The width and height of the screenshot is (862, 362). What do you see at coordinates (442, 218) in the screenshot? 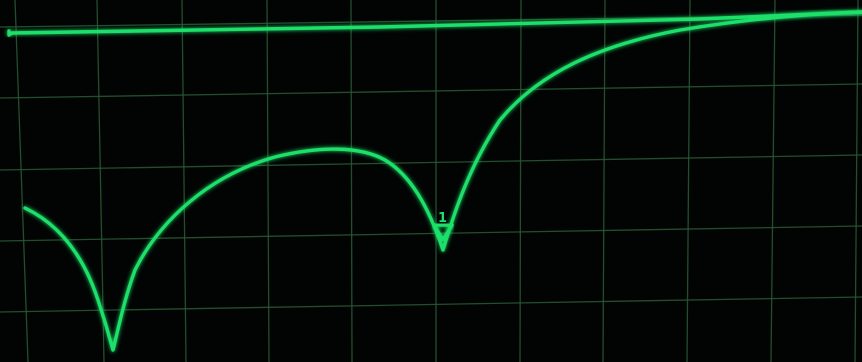
I see `marker-label: 1` at bounding box center [442, 218].